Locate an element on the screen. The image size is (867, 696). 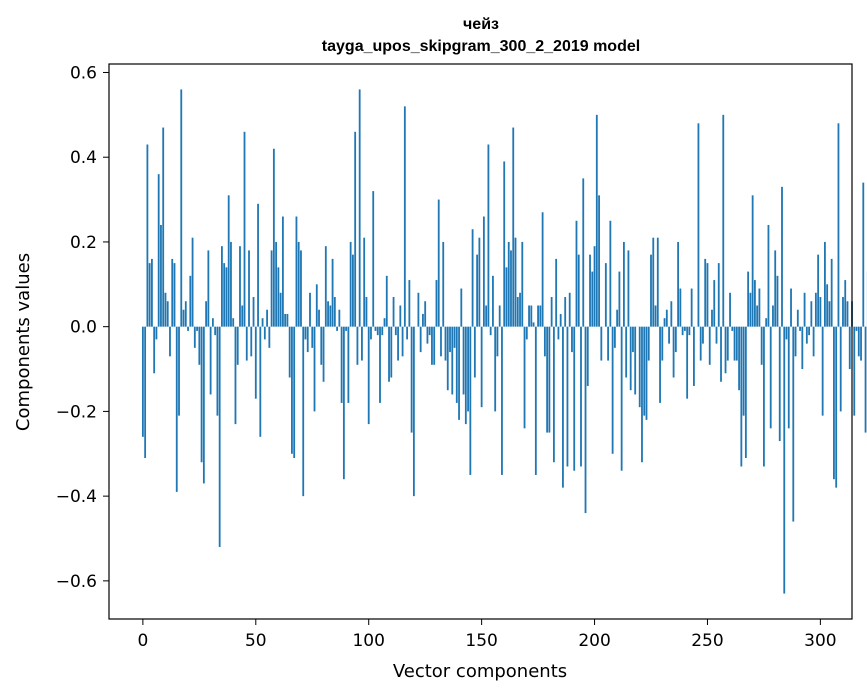
chart-title-line1: чейз is located at coordinates (481, 24).